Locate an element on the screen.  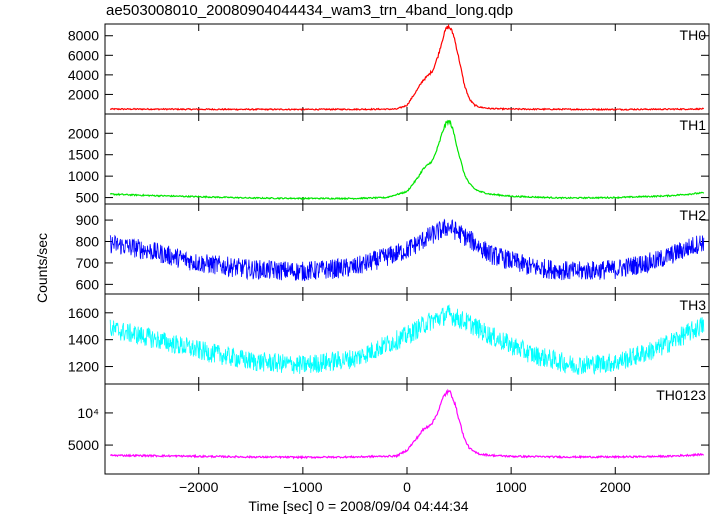
y-tick-label: 1200 is located at coordinates (83, 367).